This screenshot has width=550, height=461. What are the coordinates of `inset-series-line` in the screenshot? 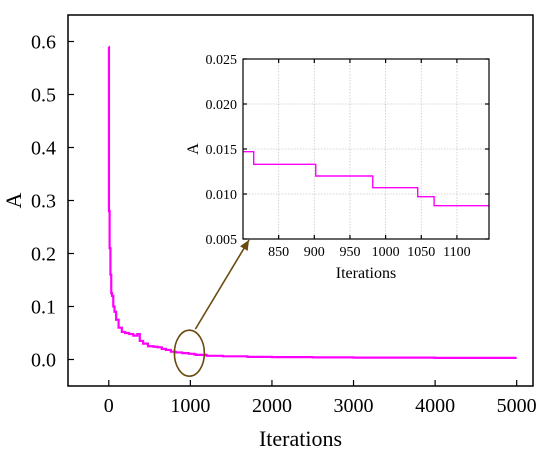 It's located at (366, 178).